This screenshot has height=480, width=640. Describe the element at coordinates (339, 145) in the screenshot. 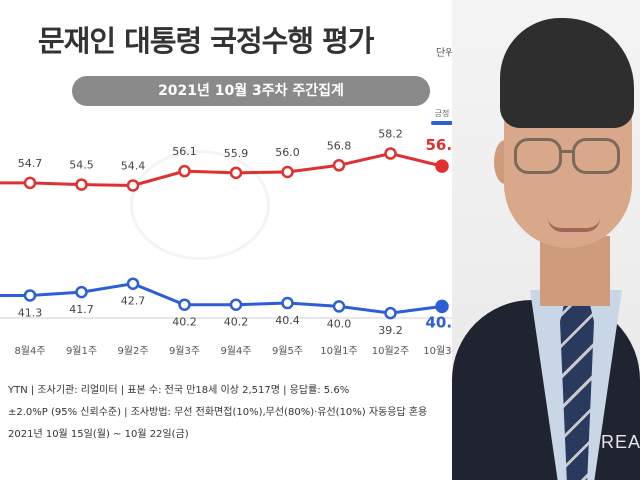

I see `data-label: 56.8` at that location.